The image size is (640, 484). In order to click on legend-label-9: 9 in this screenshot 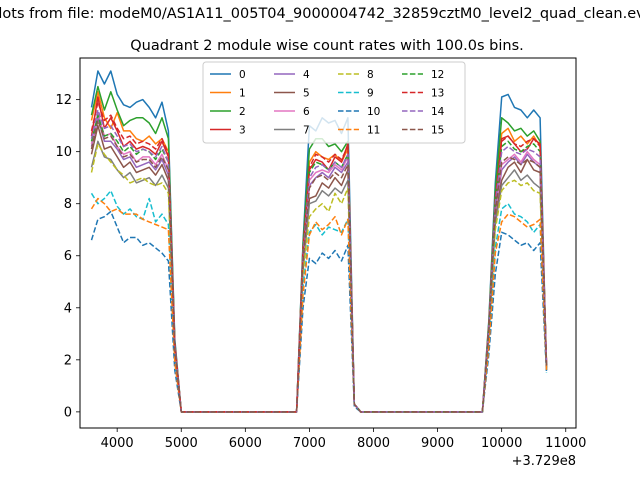, I will do `click(370, 94)`.